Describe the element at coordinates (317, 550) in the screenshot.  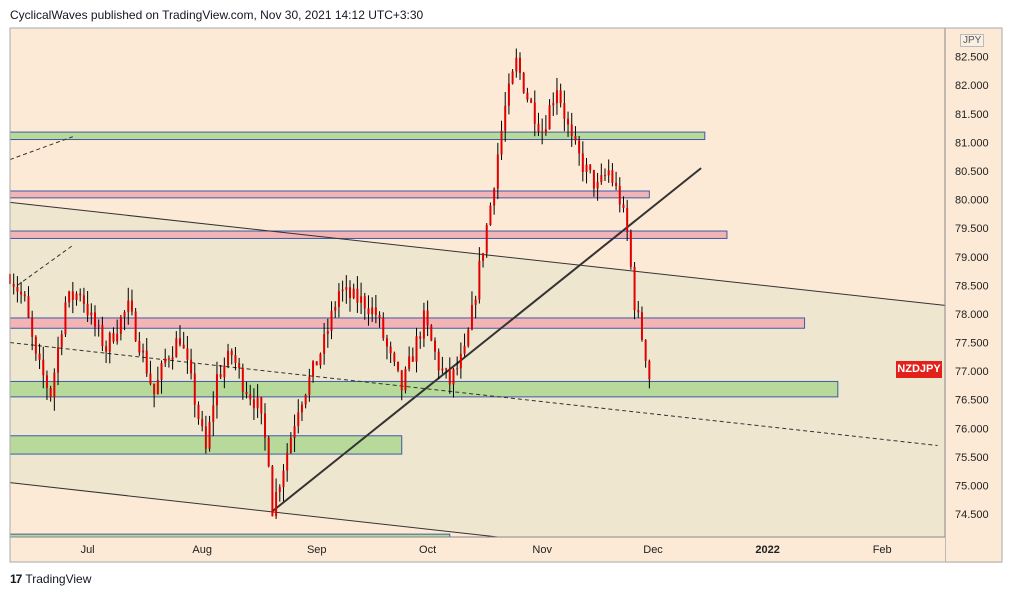
I see `time-tick-label: Sep` at that location.